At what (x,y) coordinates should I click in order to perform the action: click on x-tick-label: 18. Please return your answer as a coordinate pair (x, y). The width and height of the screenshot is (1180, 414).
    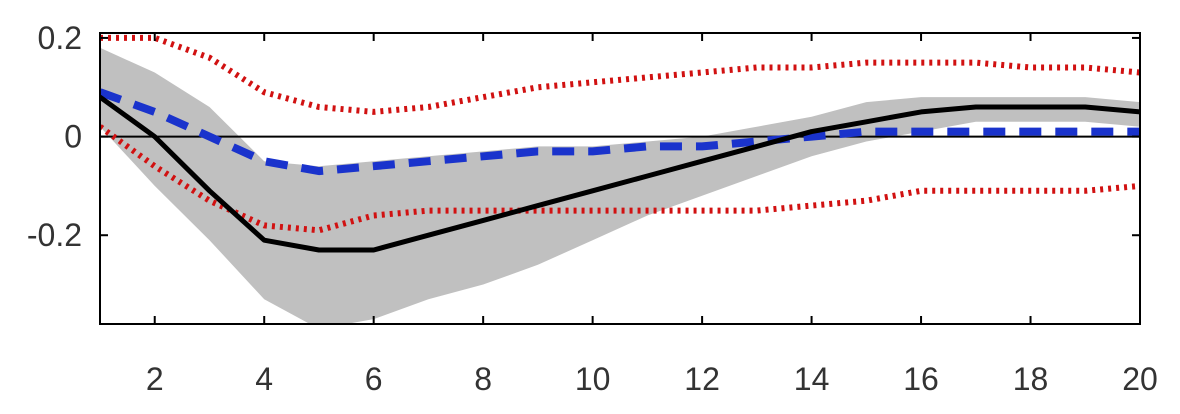
    Looking at the image, I should click on (1031, 379).